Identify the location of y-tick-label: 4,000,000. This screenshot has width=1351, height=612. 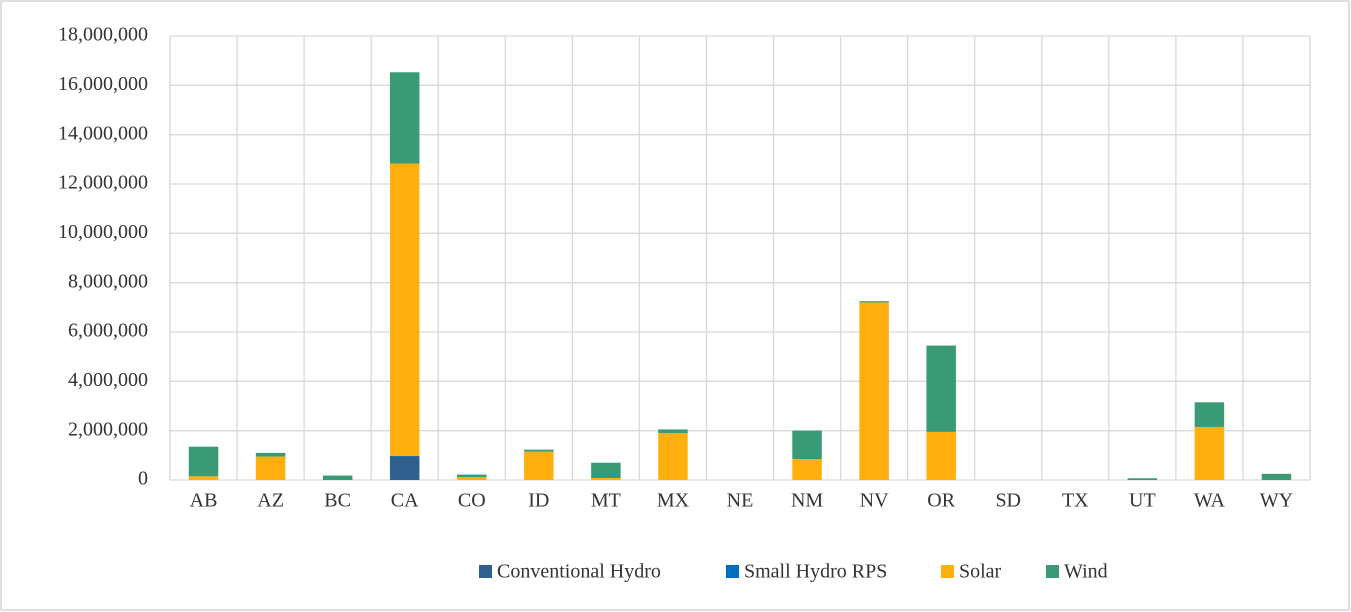
(108, 380).